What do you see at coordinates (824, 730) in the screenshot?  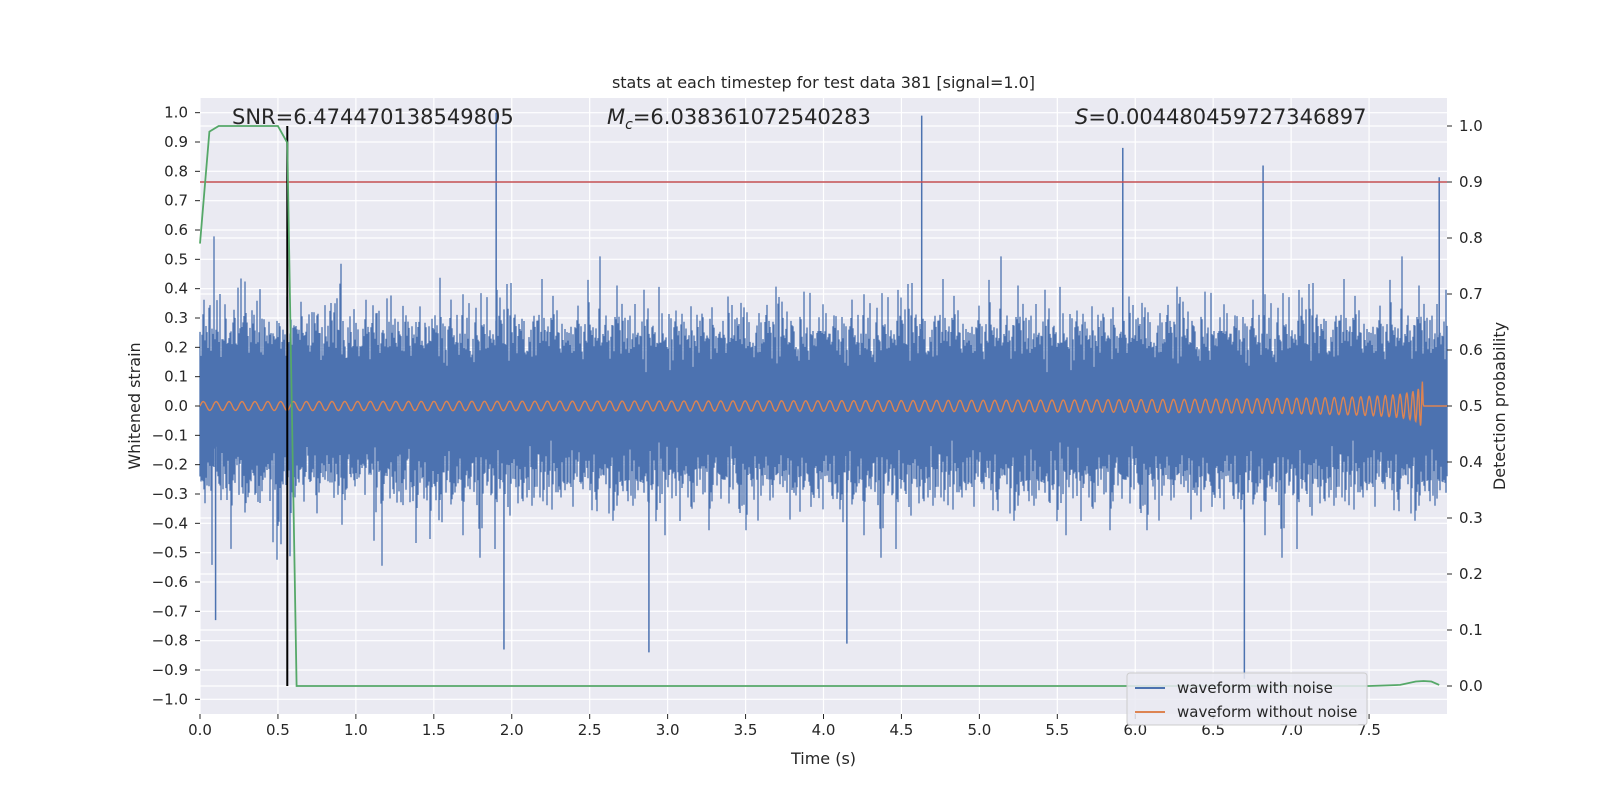 I see `x-tick-label: 4.0` at bounding box center [824, 730].